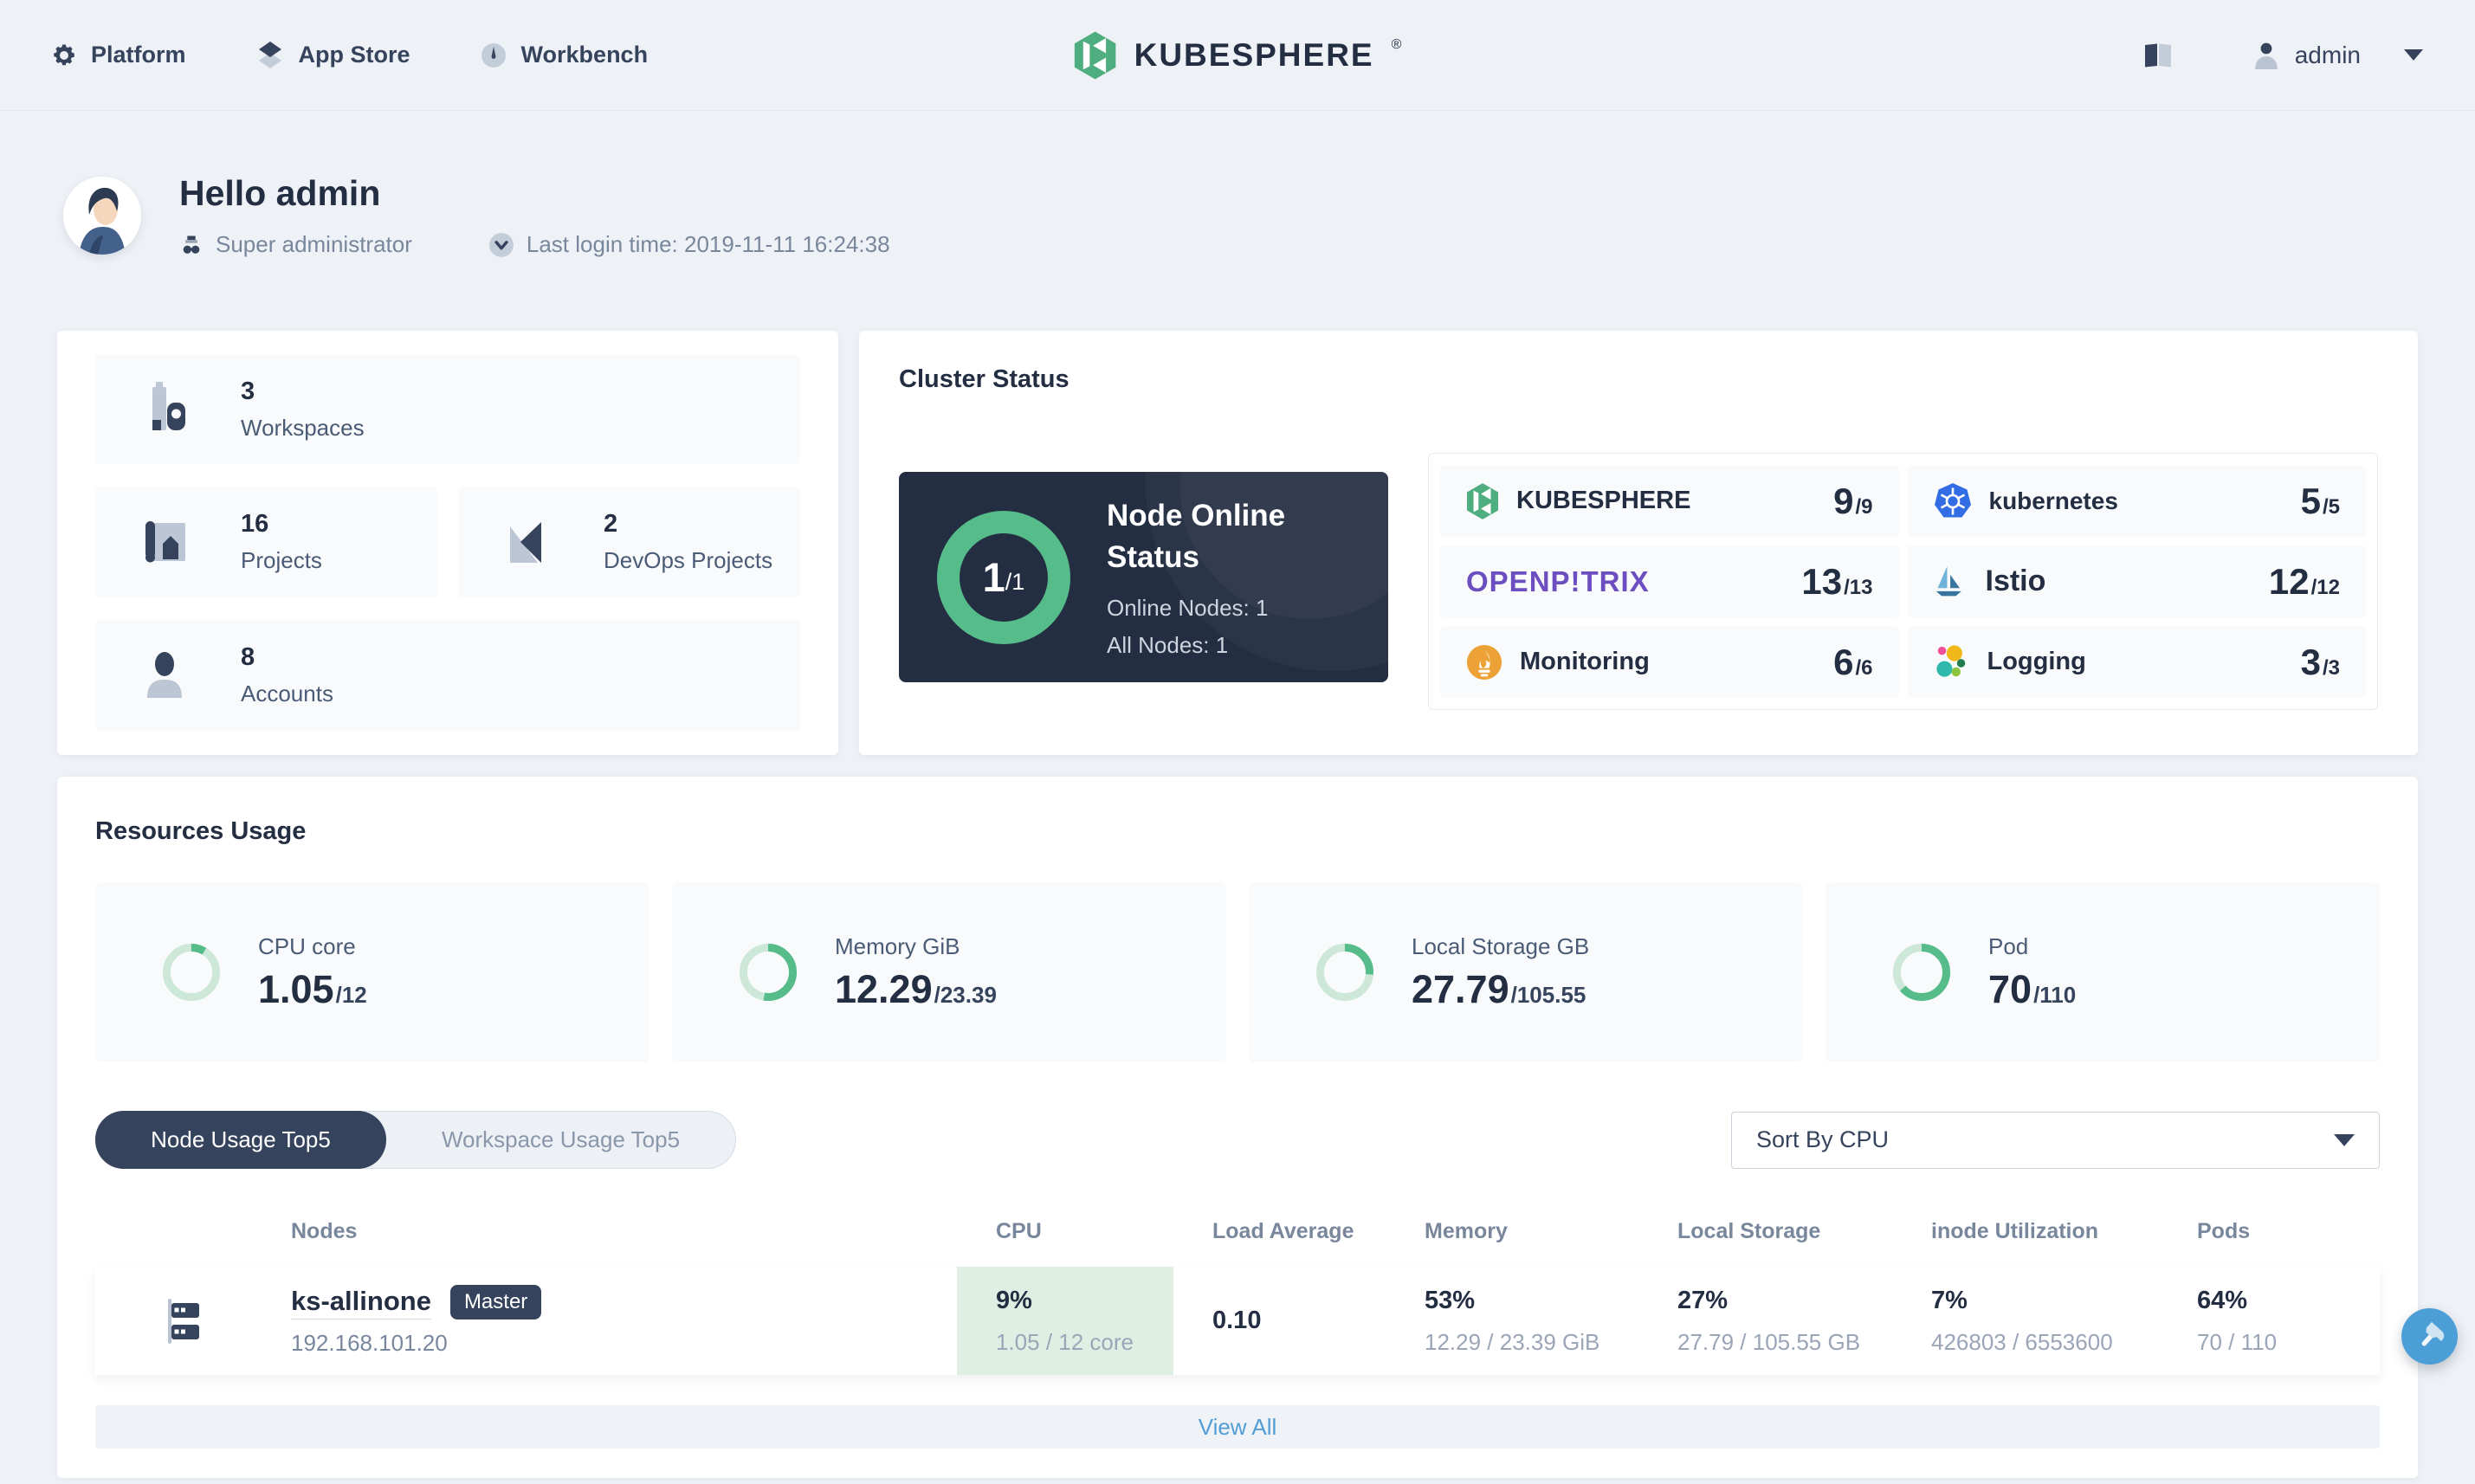 This screenshot has height=1484, width=2475. I want to click on component-kubernetes-denom: /5, so click(2331, 506).